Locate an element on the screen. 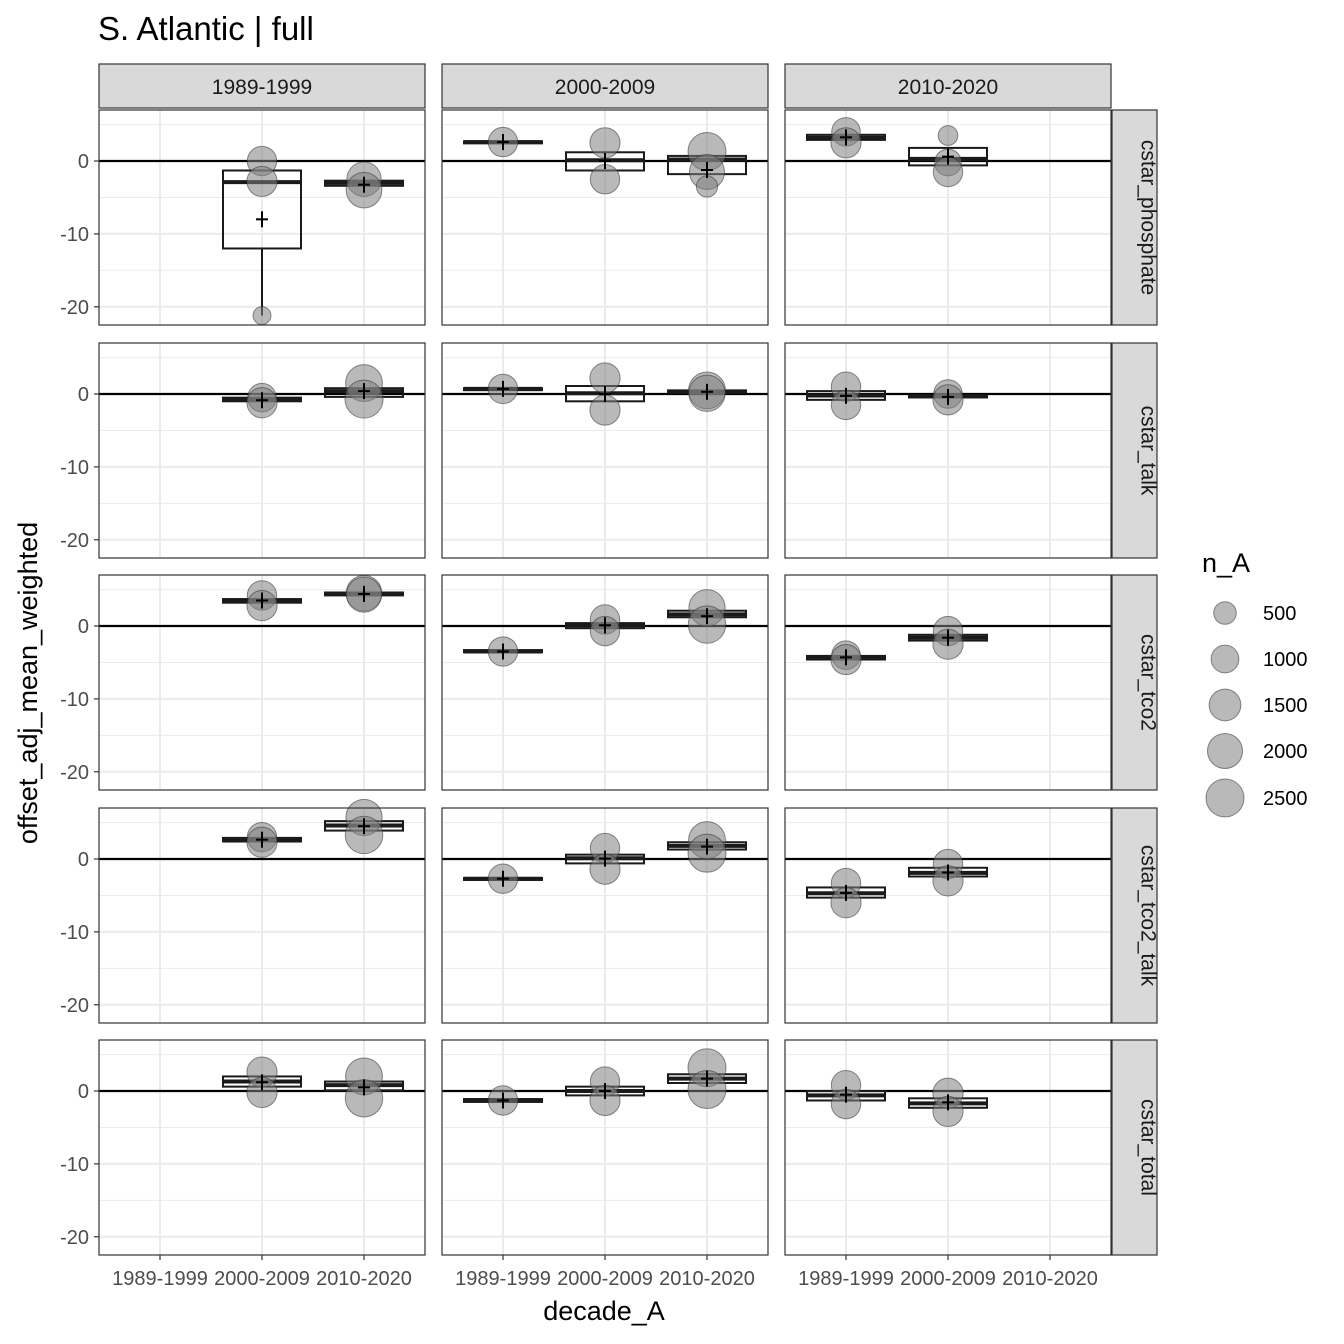 This screenshot has width=1344, height=1344. col-strip-label: 2010-2020 is located at coordinates (948, 87).